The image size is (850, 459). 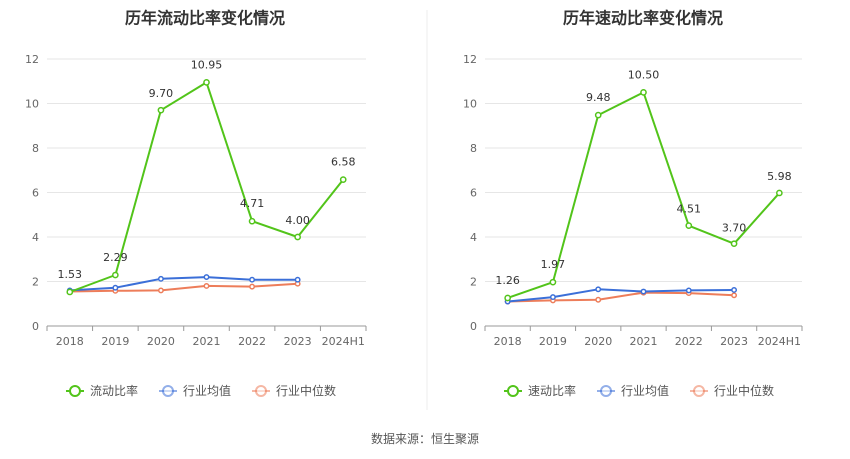 What do you see at coordinates (425, 438) in the screenshot?
I see `source-note: 数据来源：恒生聚源` at bounding box center [425, 438].